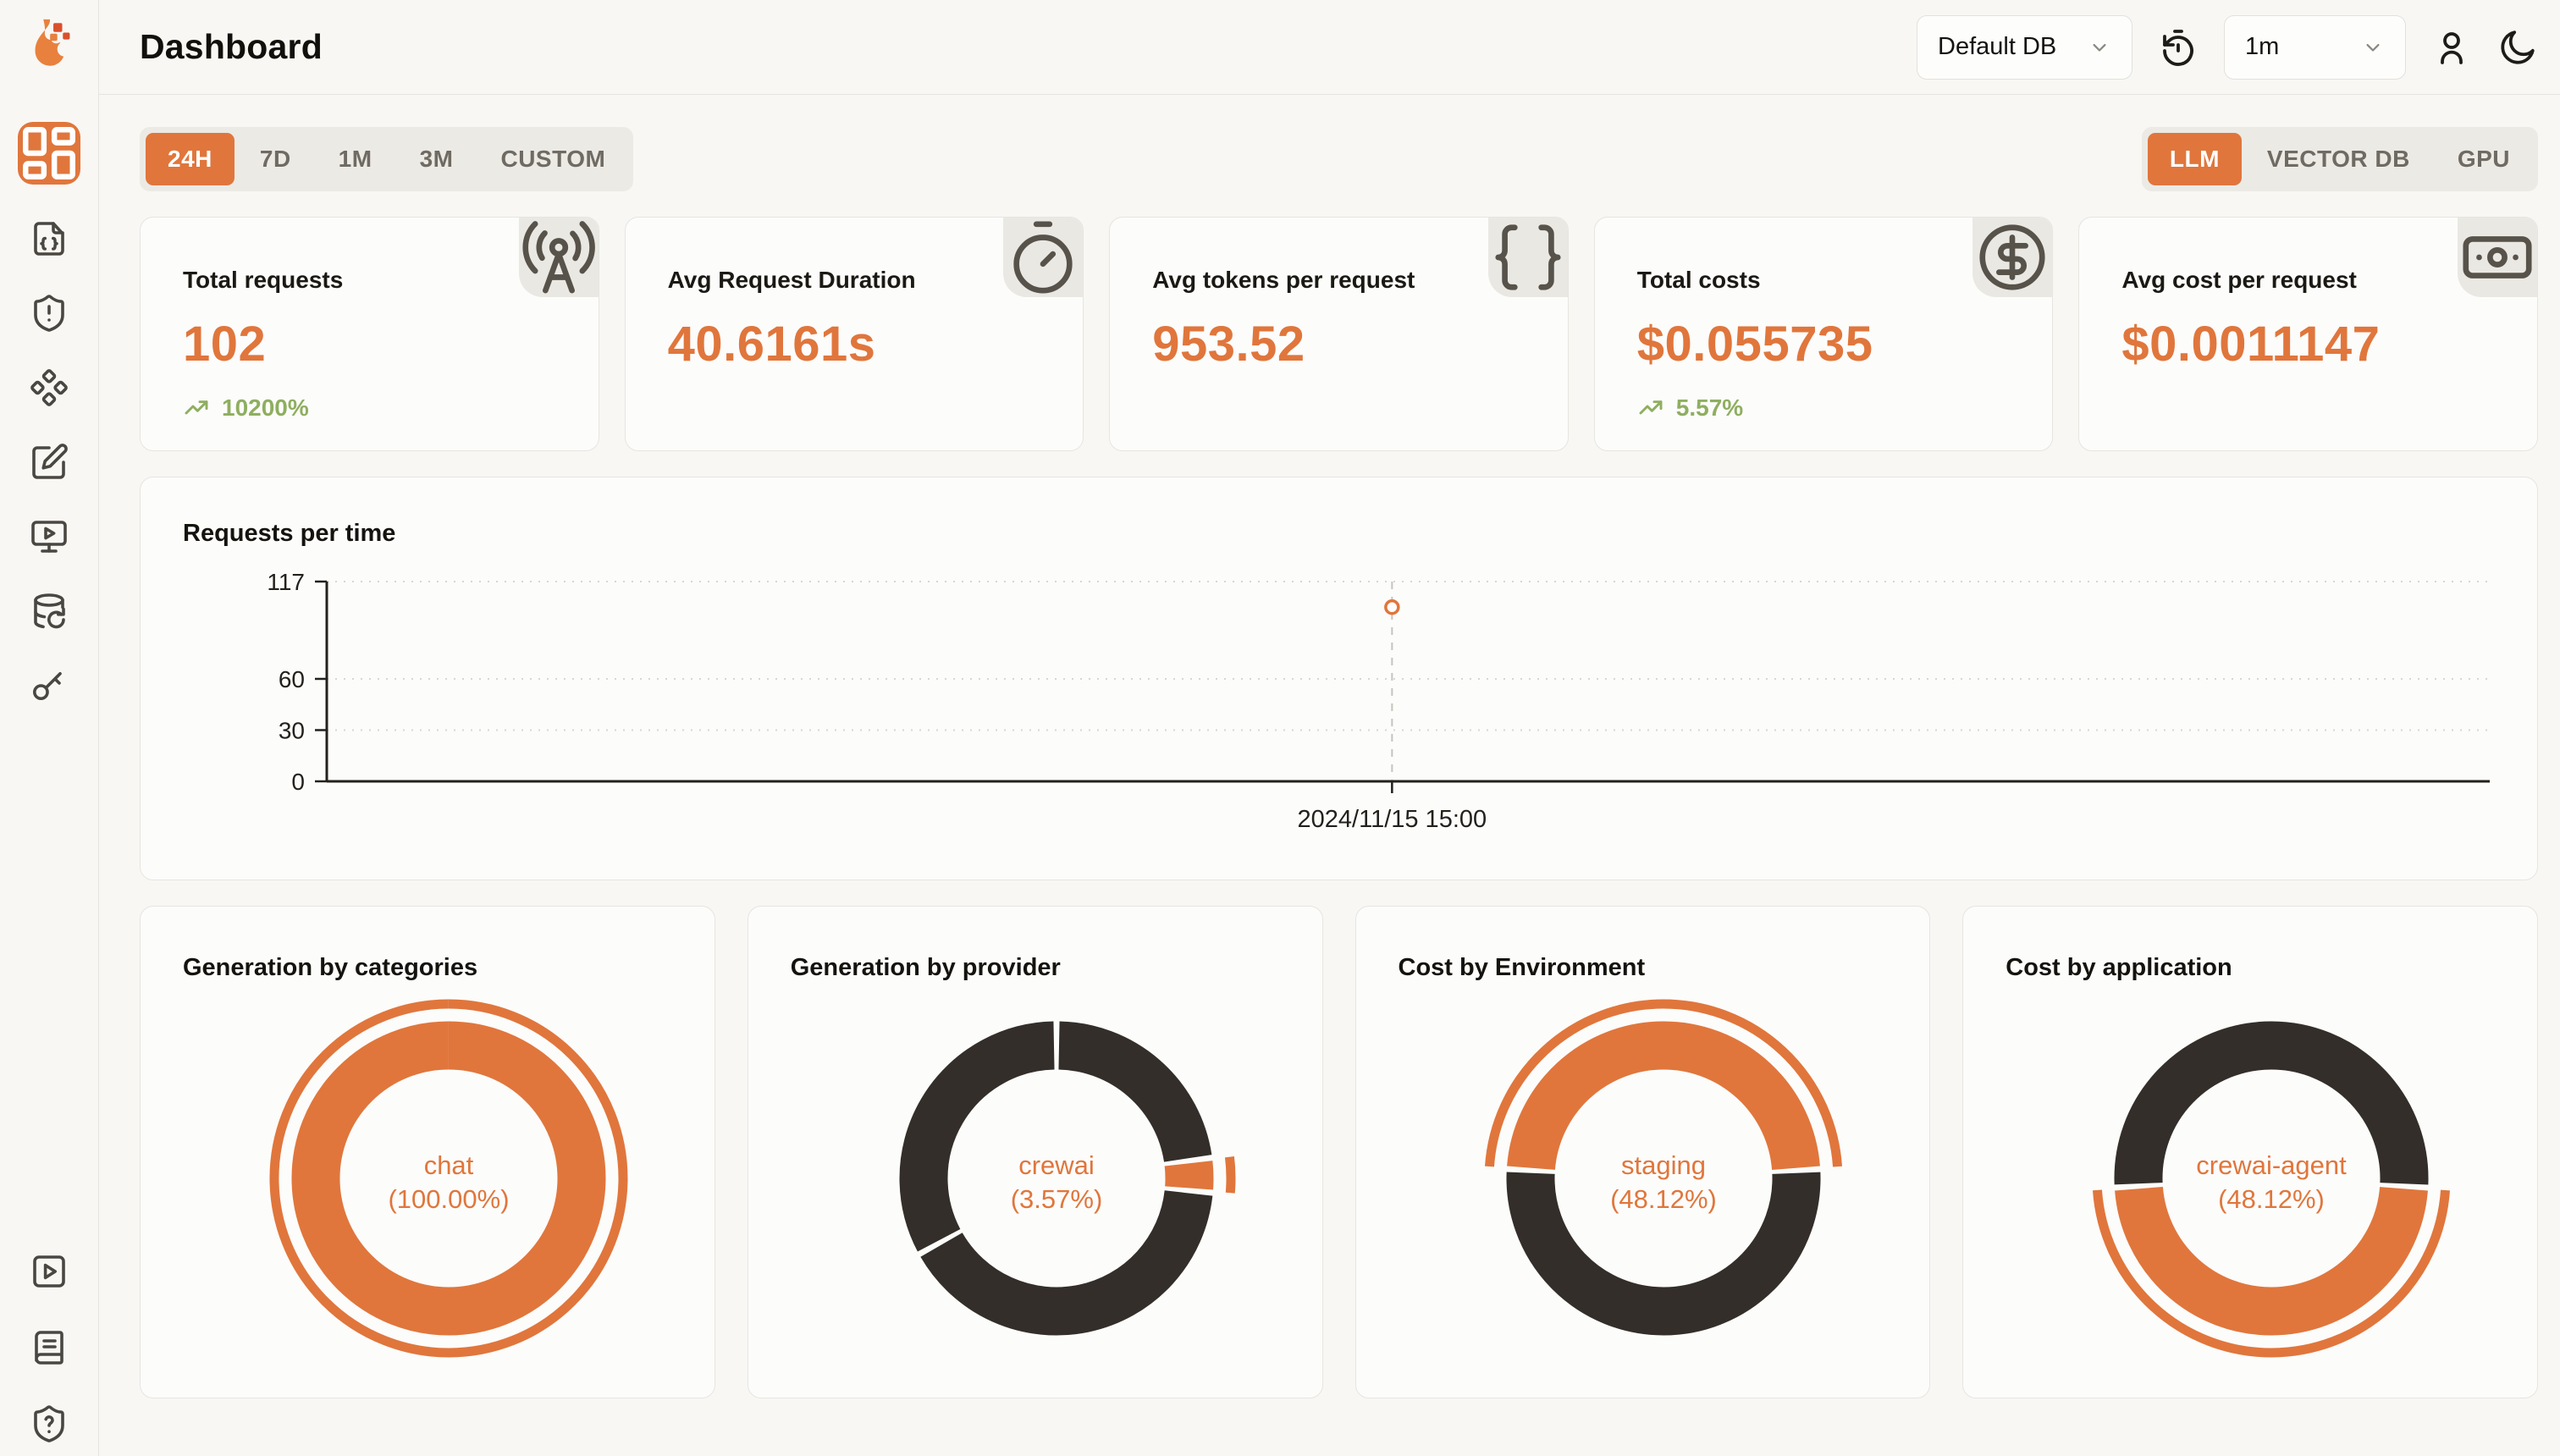 This screenshot has width=2560, height=1456. What do you see at coordinates (286, 582) in the screenshot?
I see `svg-text: 117` at bounding box center [286, 582].